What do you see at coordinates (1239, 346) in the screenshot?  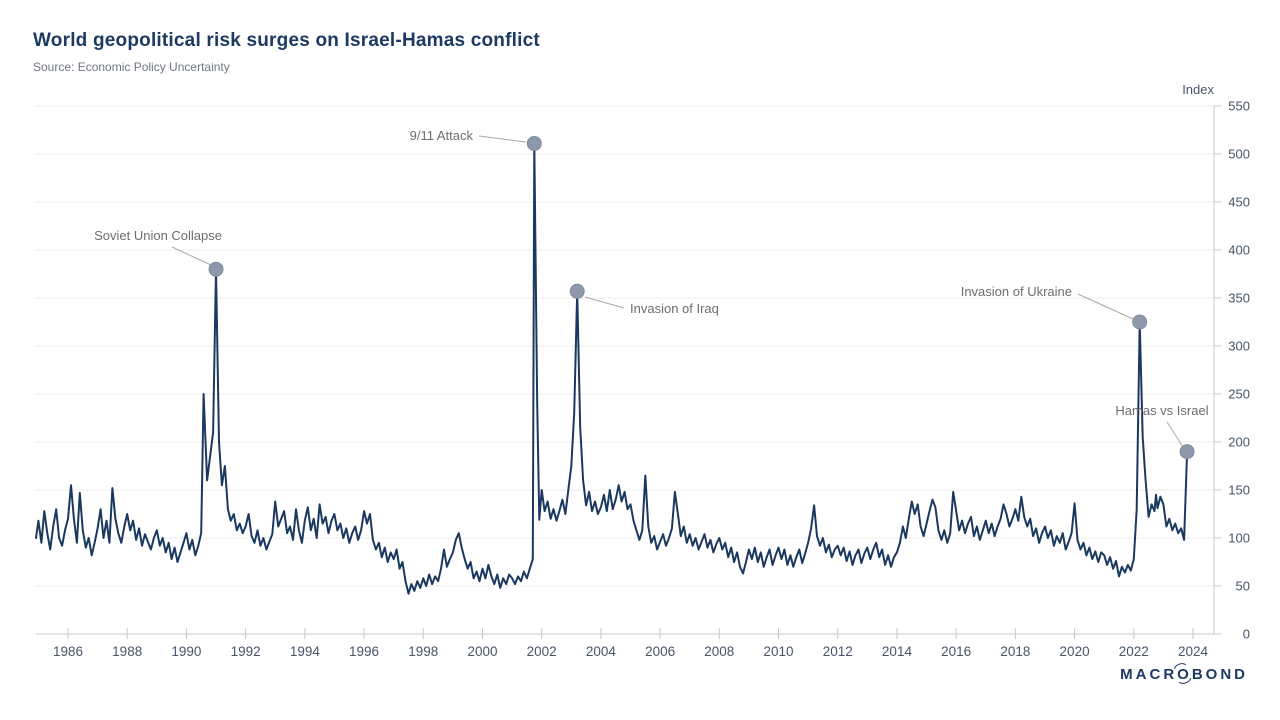 I see `y-tick-label: 300` at bounding box center [1239, 346].